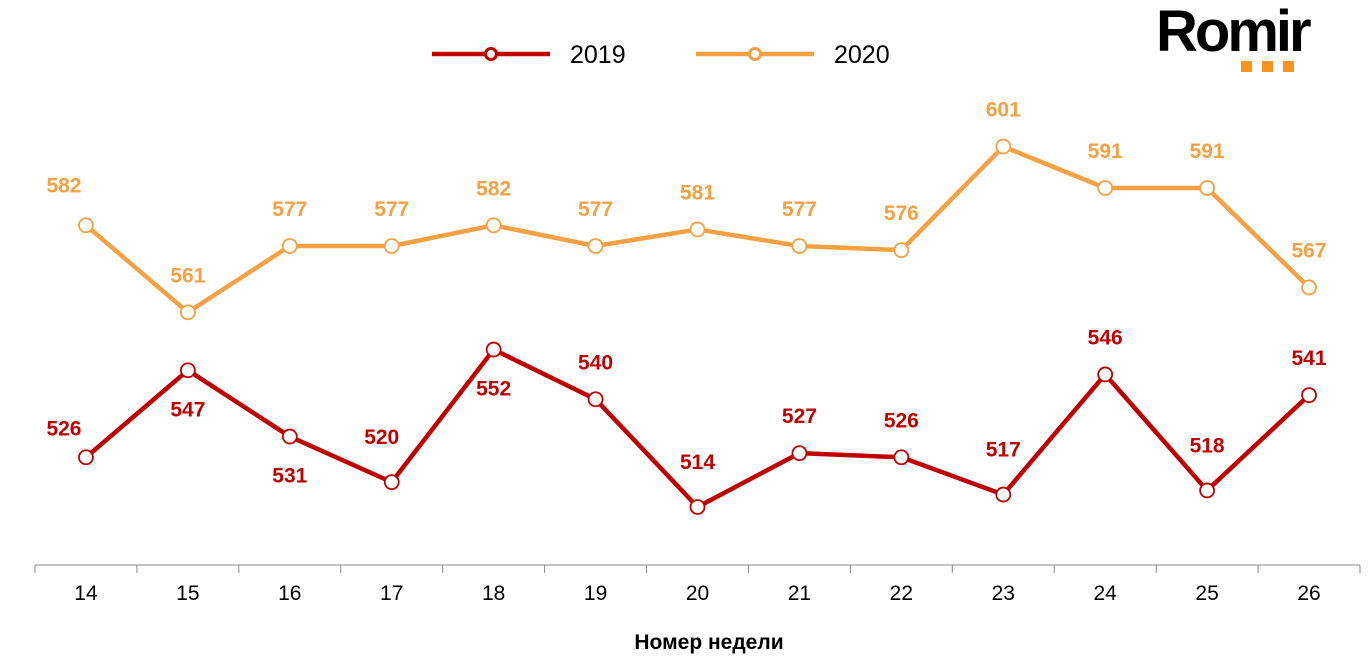  Describe the element at coordinates (493, 389) in the screenshot. I see `data-label-2019: 552` at that location.